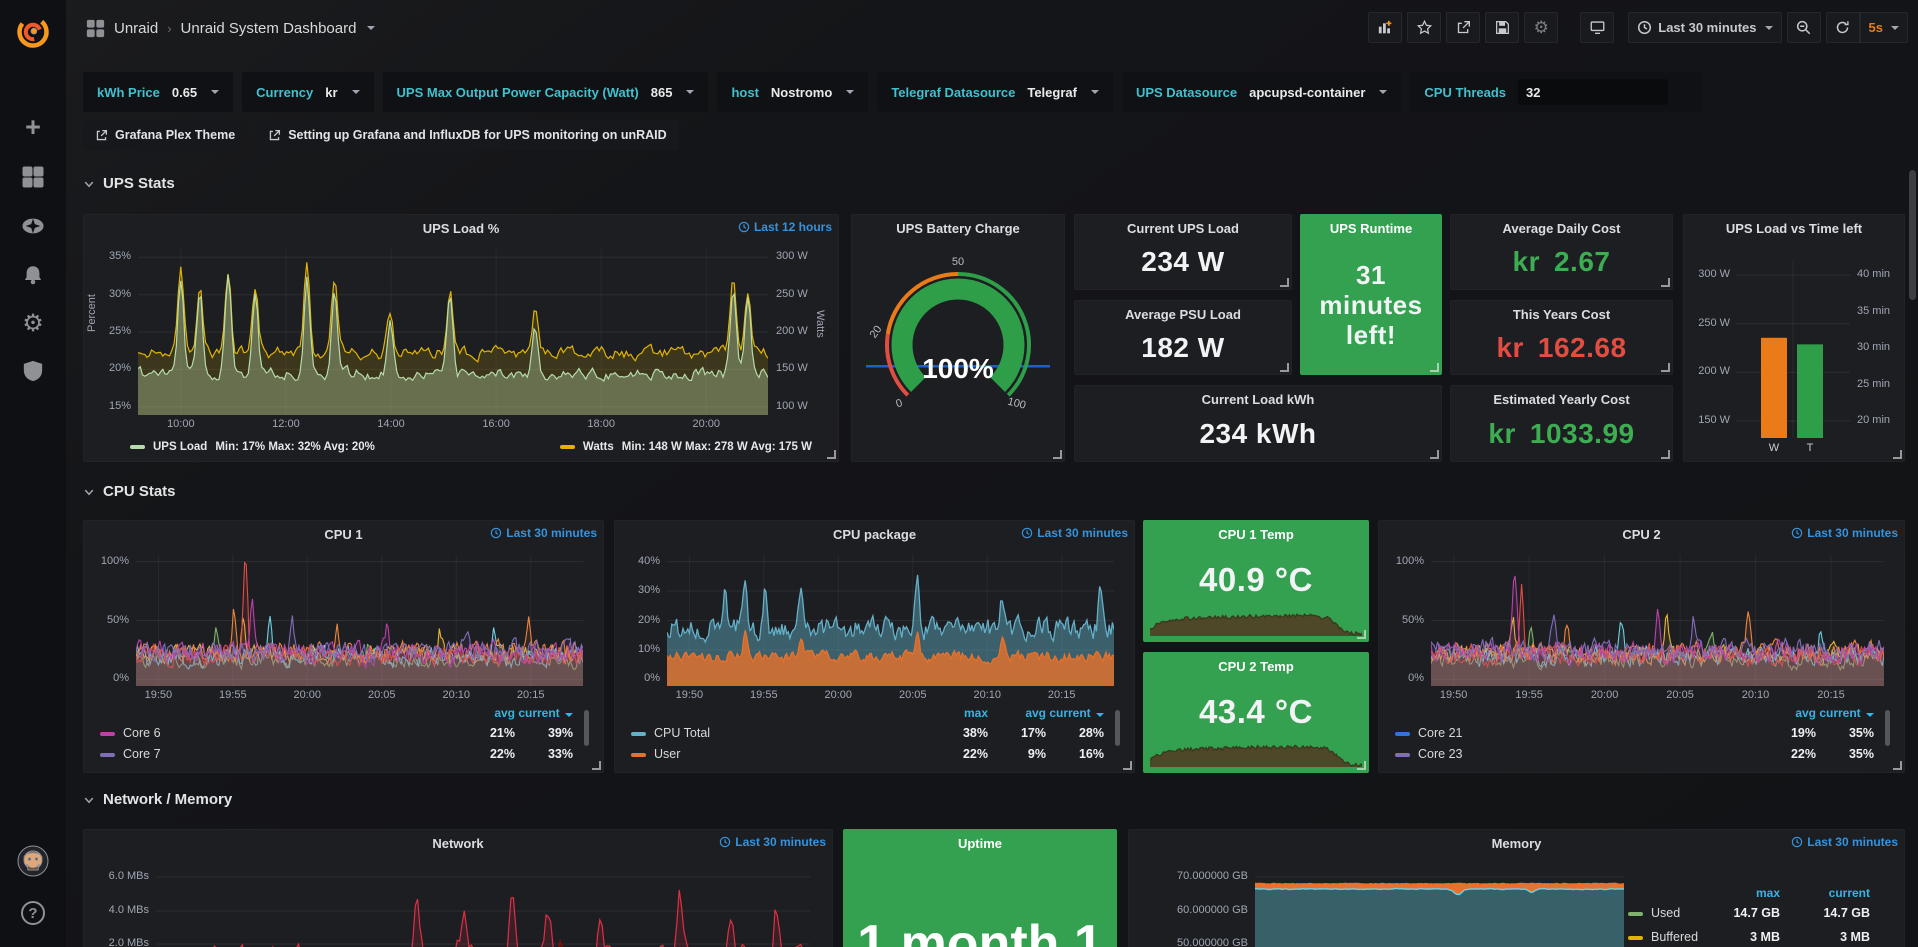 This screenshot has height=947, width=1918. I want to click on variable-kwh-price: kWh Price 0.65, so click(158, 92).